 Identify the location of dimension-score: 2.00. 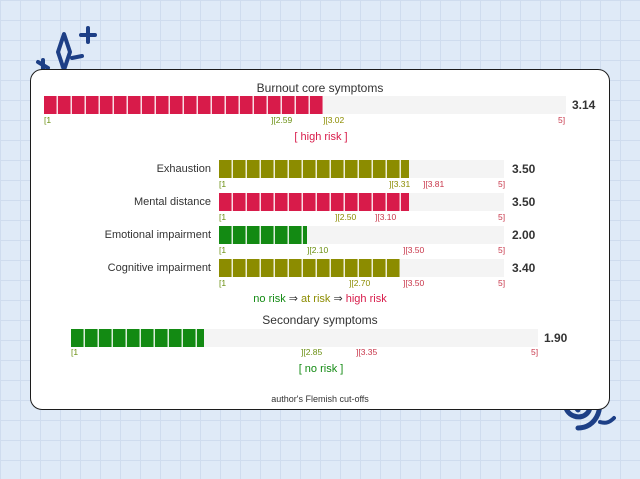
(524, 235).